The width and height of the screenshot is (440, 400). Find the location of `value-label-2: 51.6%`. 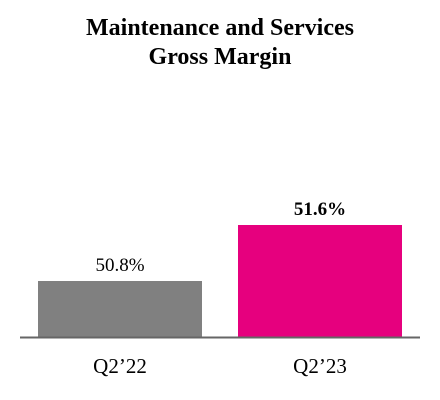

value-label-2: 51.6% is located at coordinates (320, 209).